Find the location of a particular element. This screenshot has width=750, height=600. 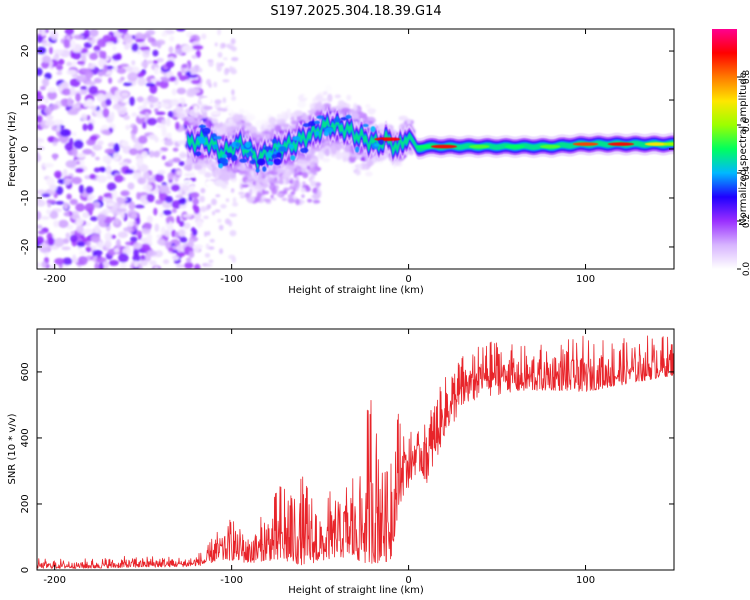

spectrogram-ridge-layer is located at coordinates (430, 143).